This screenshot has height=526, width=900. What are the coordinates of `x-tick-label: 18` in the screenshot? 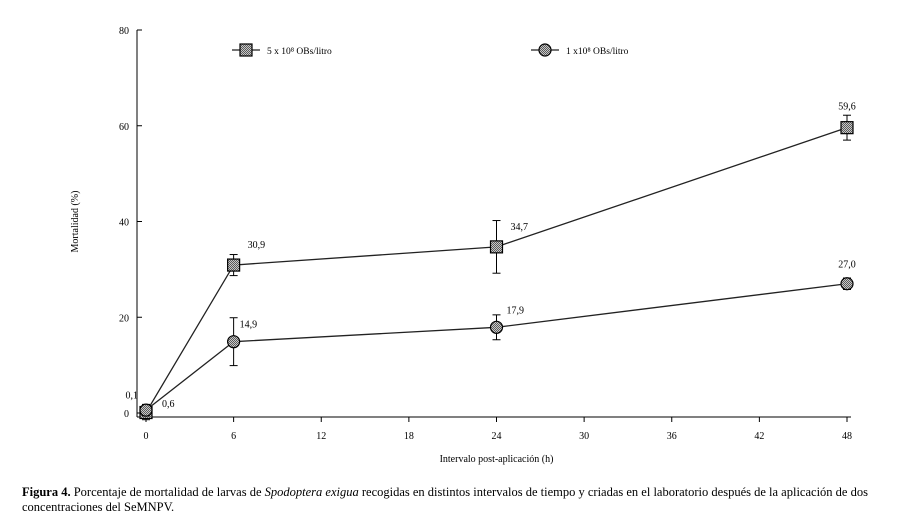 It's located at (409, 436).